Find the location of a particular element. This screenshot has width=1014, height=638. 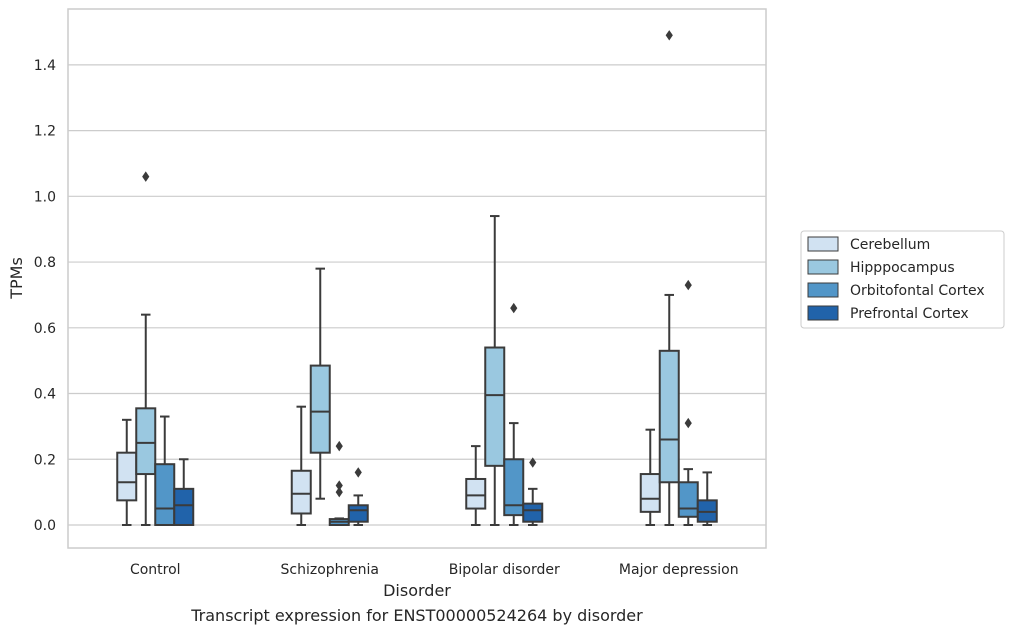

x-tick-label: Major depression is located at coordinates (679, 570).